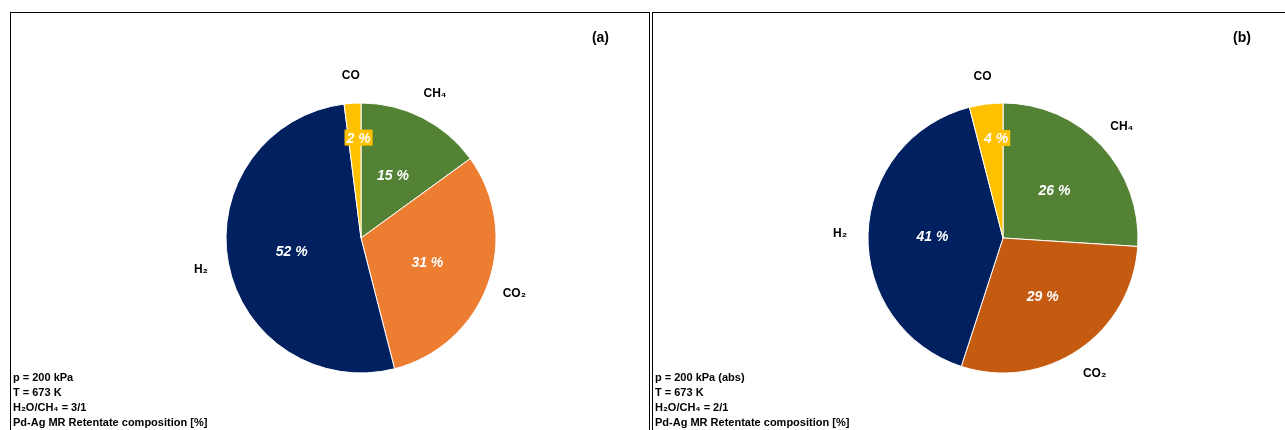 This screenshot has width=1285, height=430. Describe the element at coordinates (1054, 189) in the screenshot. I see `data-label: 26 %` at that location.